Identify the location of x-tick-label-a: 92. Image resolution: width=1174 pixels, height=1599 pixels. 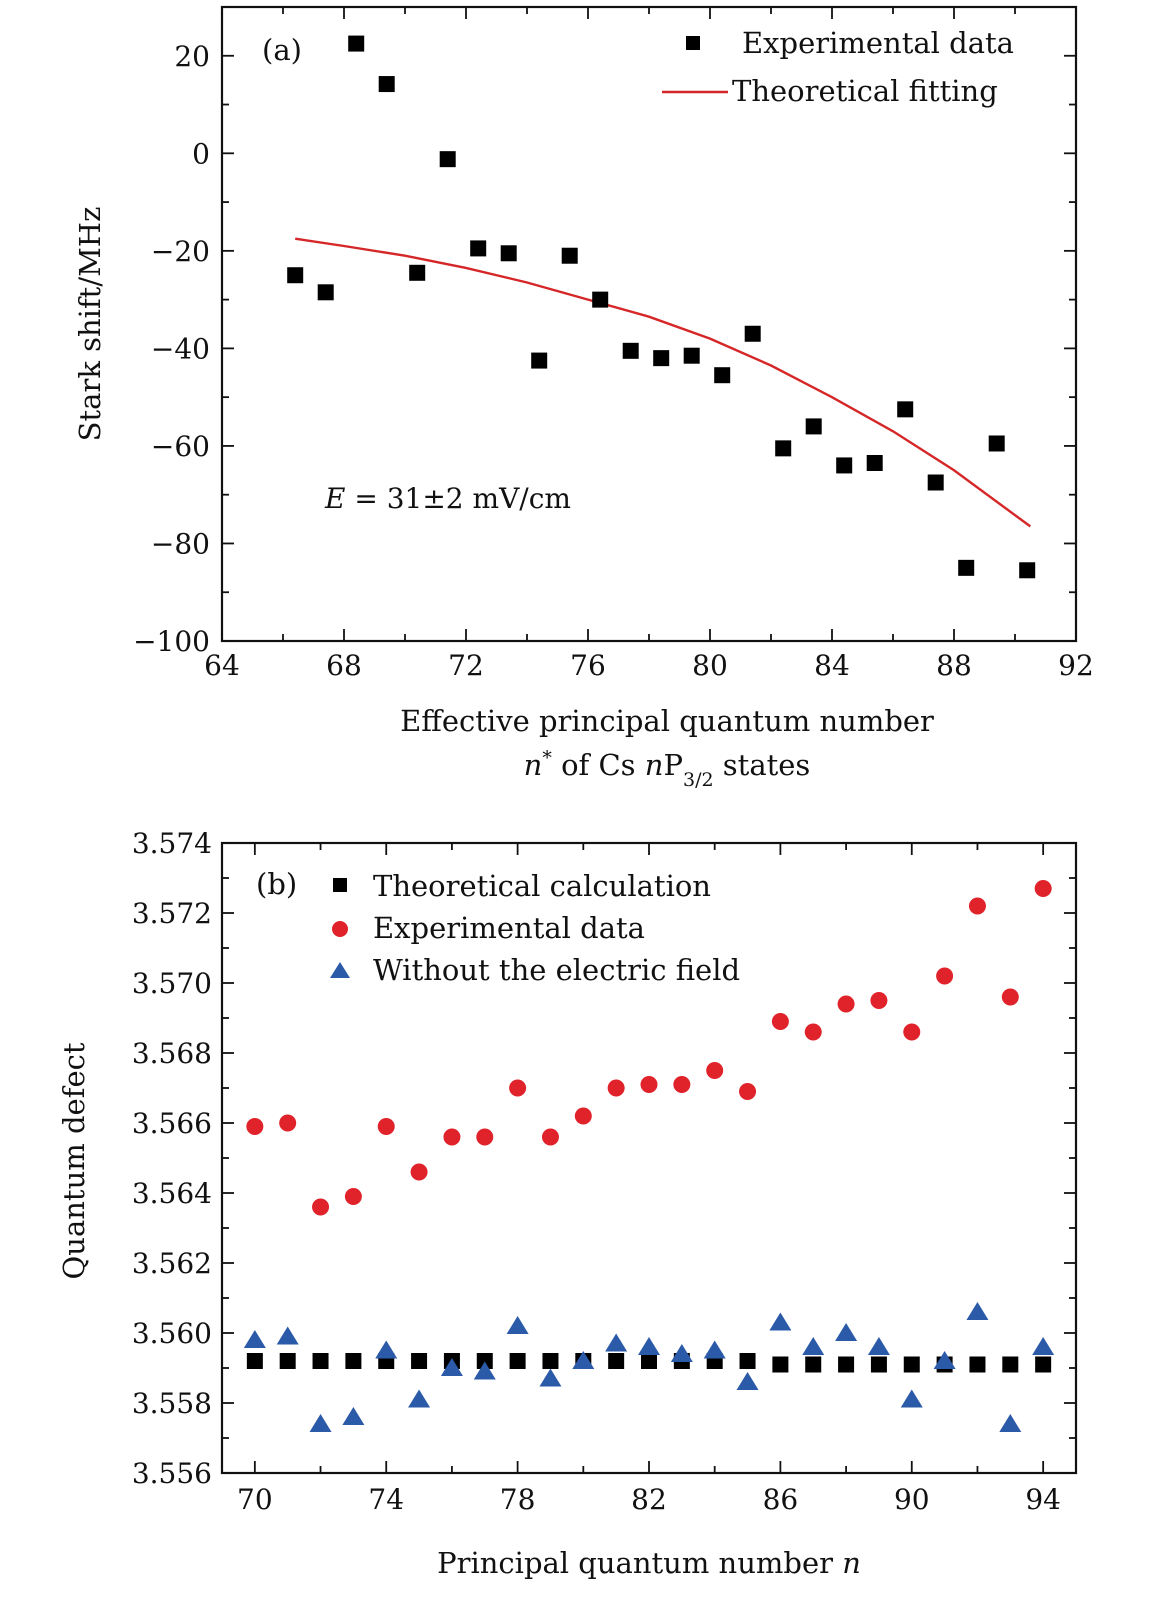
(1076, 665).